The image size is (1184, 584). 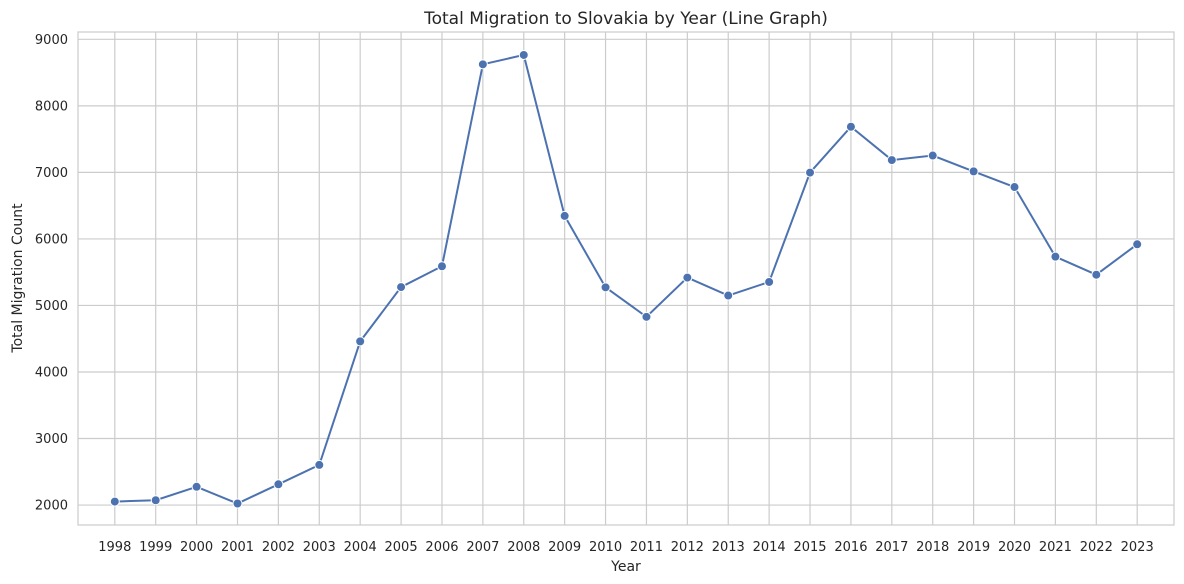 What do you see at coordinates (401, 547) in the screenshot?
I see `x-tick-label: 2005` at bounding box center [401, 547].